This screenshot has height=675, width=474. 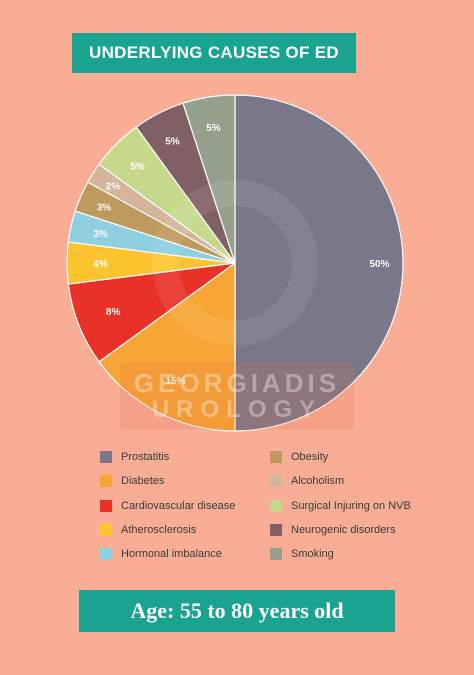 What do you see at coordinates (213, 128) in the screenshot?
I see `slice-label-smoking: 5%` at bounding box center [213, 128].